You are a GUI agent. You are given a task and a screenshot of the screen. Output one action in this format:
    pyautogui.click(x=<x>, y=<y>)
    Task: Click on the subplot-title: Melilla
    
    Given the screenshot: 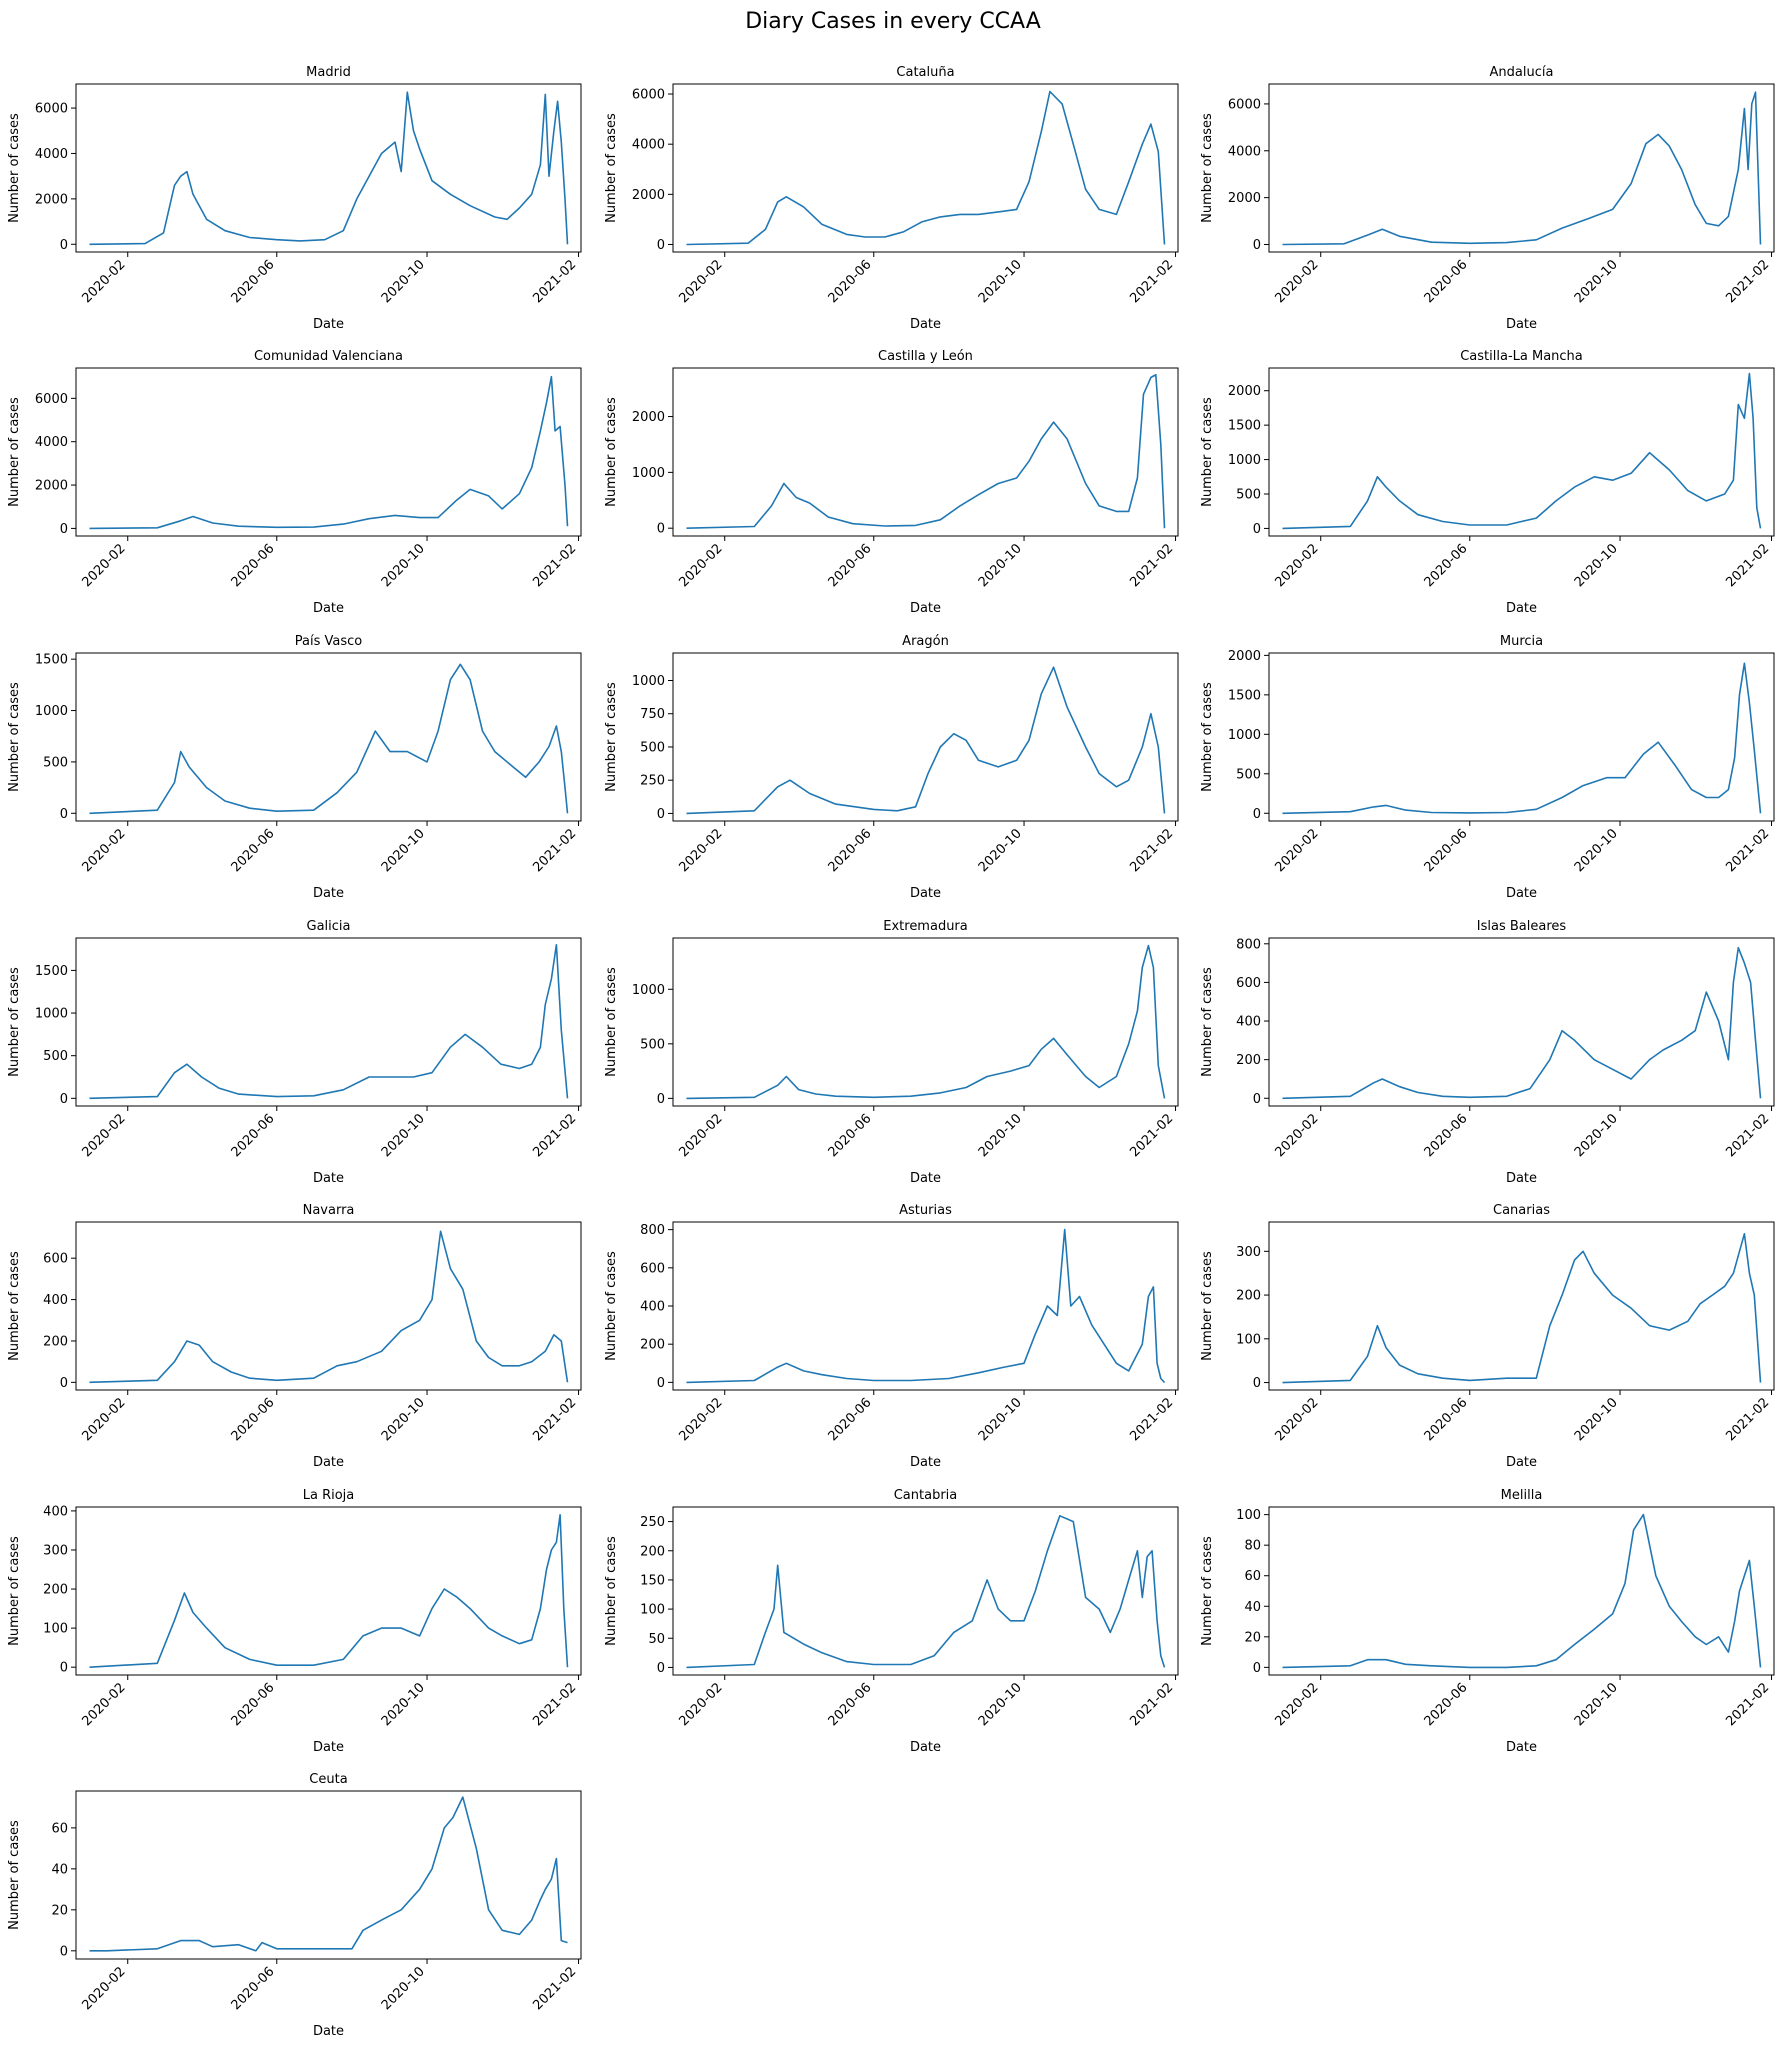 What is the action you would take?
    pyautogui.click(x=1522, y=1495)
    